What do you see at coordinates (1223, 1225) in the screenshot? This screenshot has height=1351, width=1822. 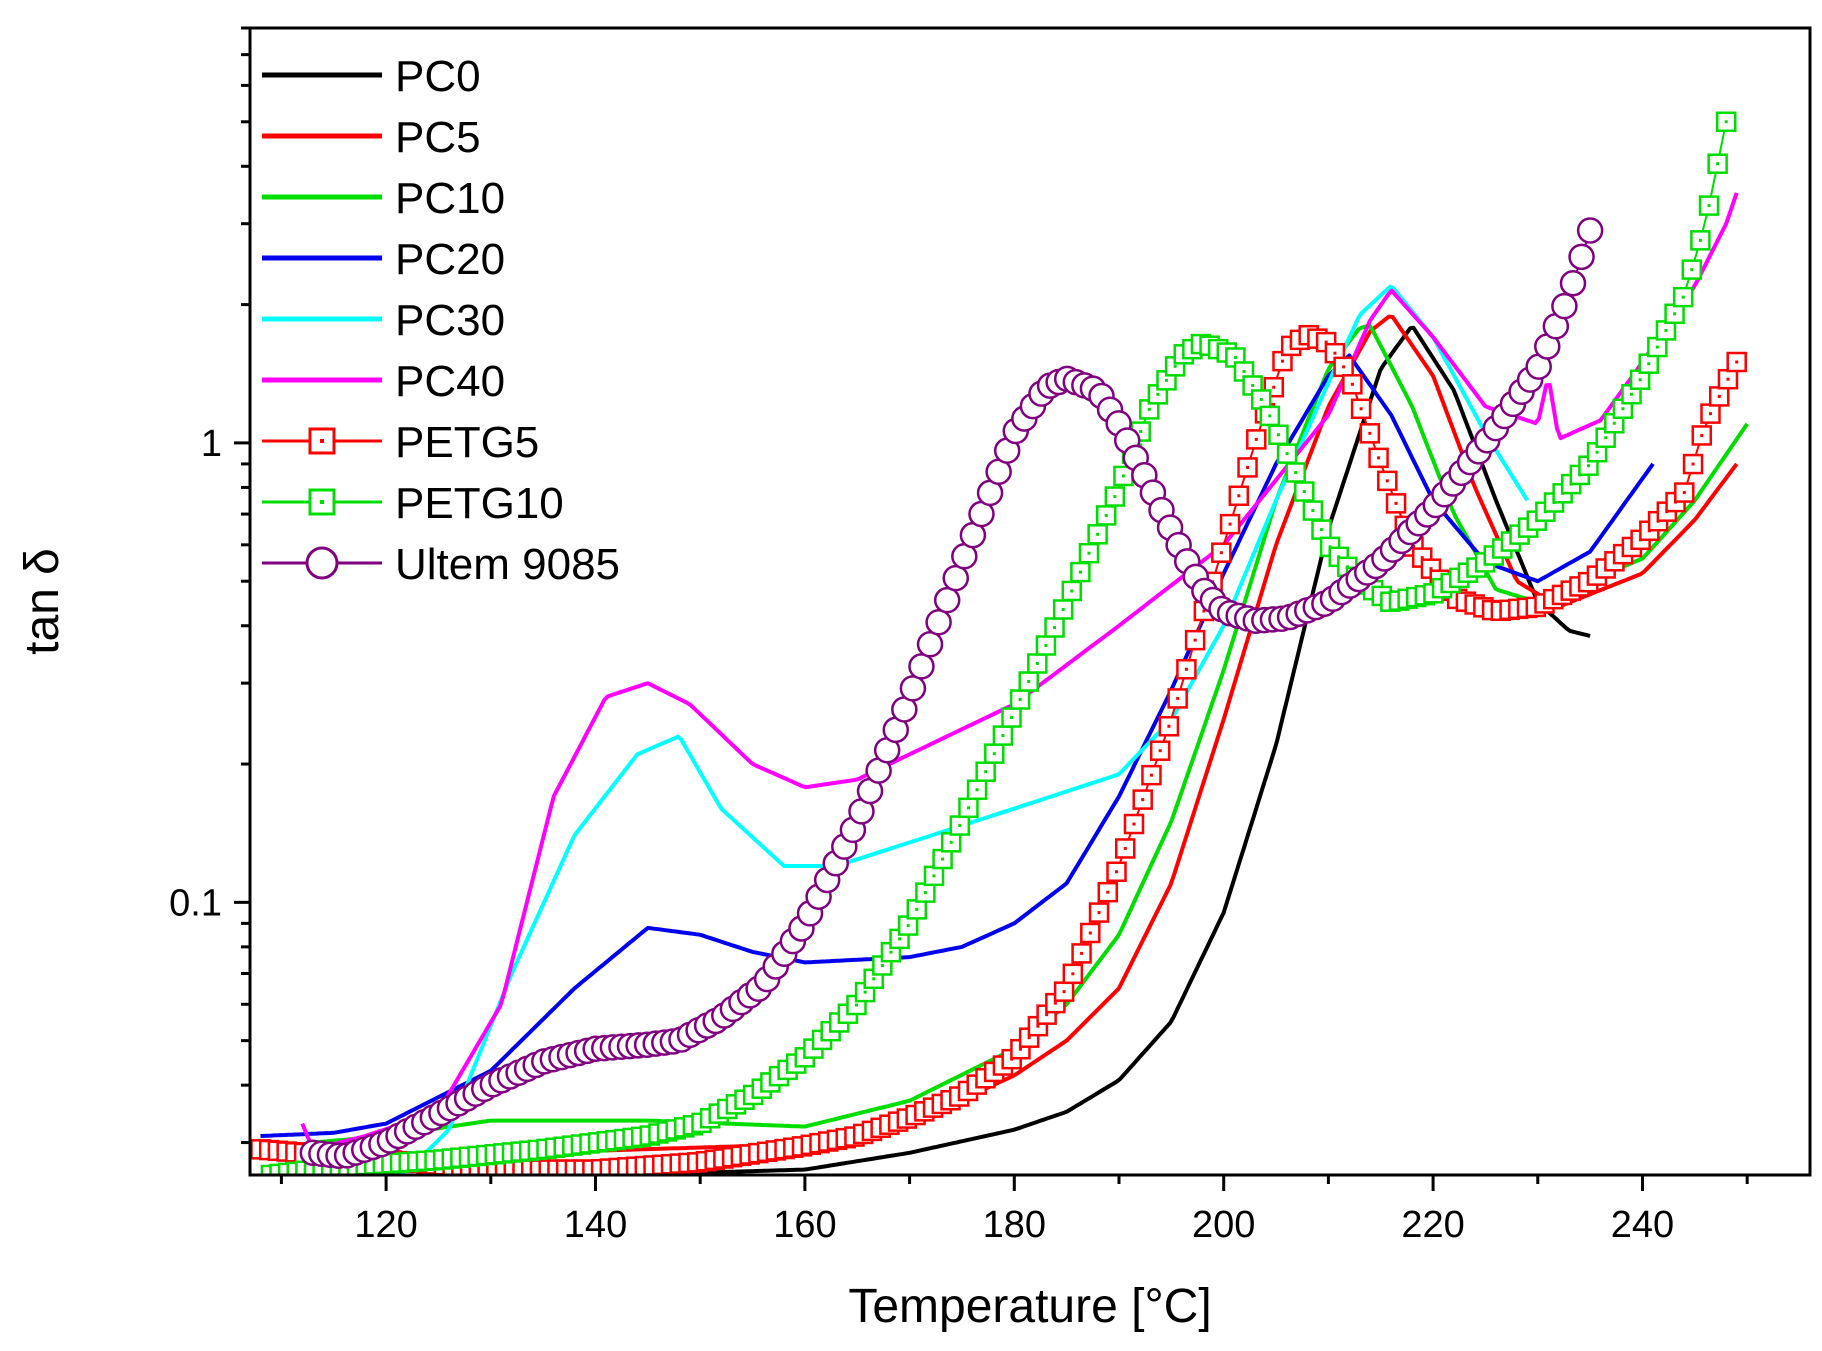 I see `x-tick-label: 200` at bounding box center [1223, 1225].